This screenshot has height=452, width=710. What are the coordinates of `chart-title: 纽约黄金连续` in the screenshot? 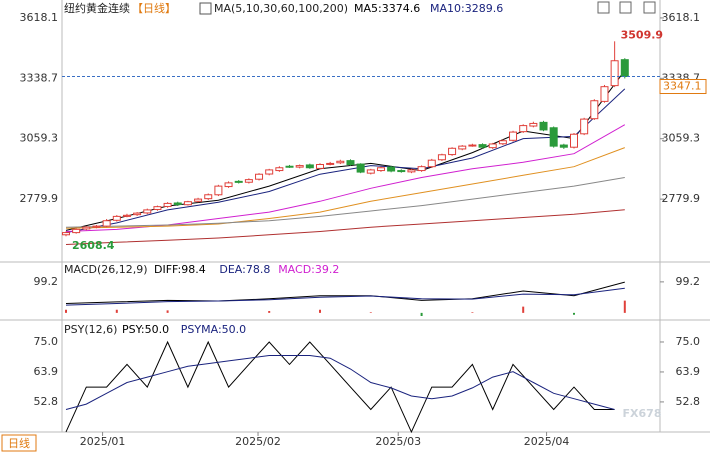 It's located at (97, 8).